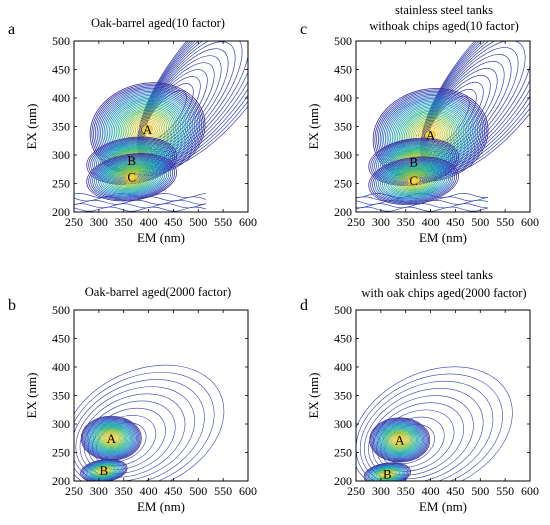  What do you see at coordinates (61, 310) in the screenshot?
I see `y-tick-label: 500` at bounding box center [61, 310].